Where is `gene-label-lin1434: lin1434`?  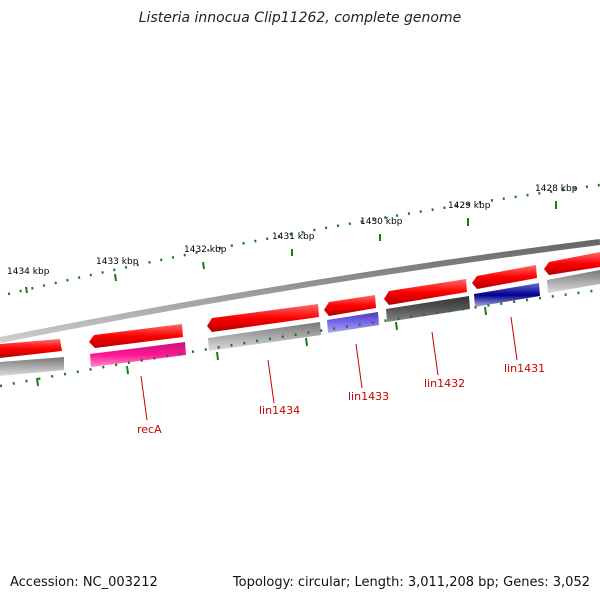 gene-label-lin1434: lin1434 is located at coordinates (279, 410).